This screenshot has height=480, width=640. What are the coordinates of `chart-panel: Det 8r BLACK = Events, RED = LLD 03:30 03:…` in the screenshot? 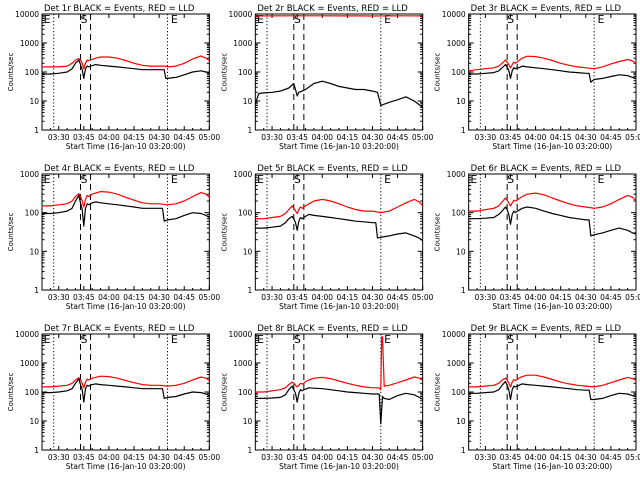 It's located at (326, 397).